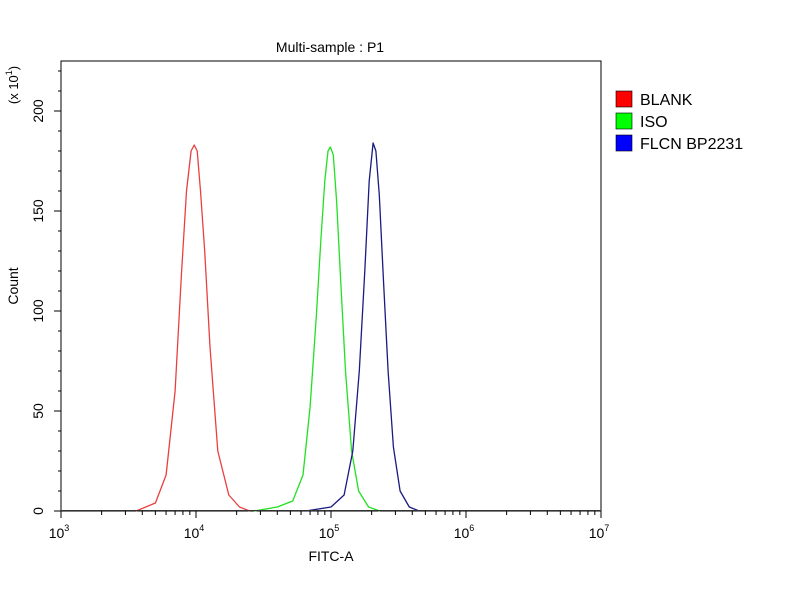  Describe the element at coordinates (38, 111) in the screenshot. I see `y-tick-label: 200` at that location.